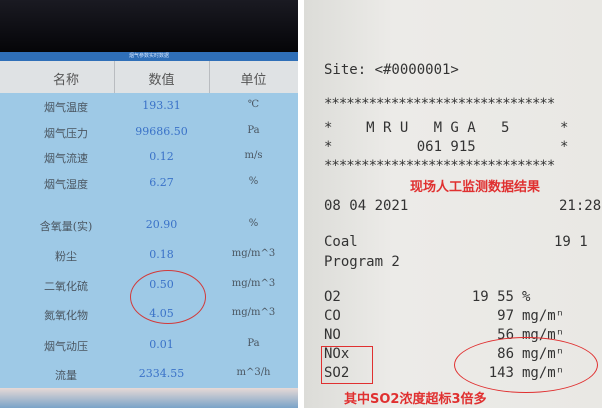  I want to click on fuel: Coal, so click(341, 242).